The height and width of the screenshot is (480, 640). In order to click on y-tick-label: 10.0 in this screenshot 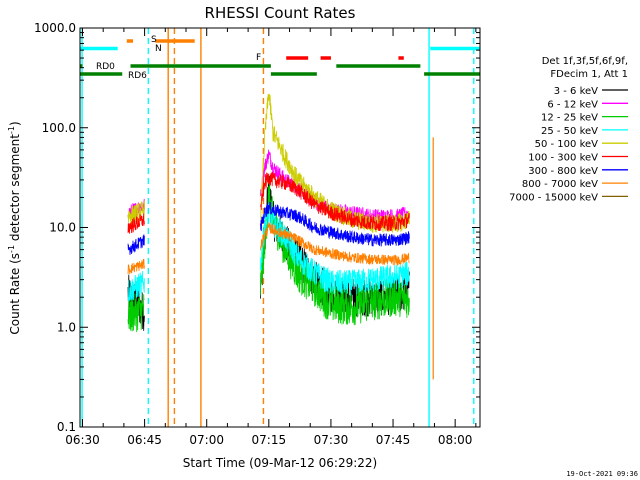, I will do `click(62, 228)`.